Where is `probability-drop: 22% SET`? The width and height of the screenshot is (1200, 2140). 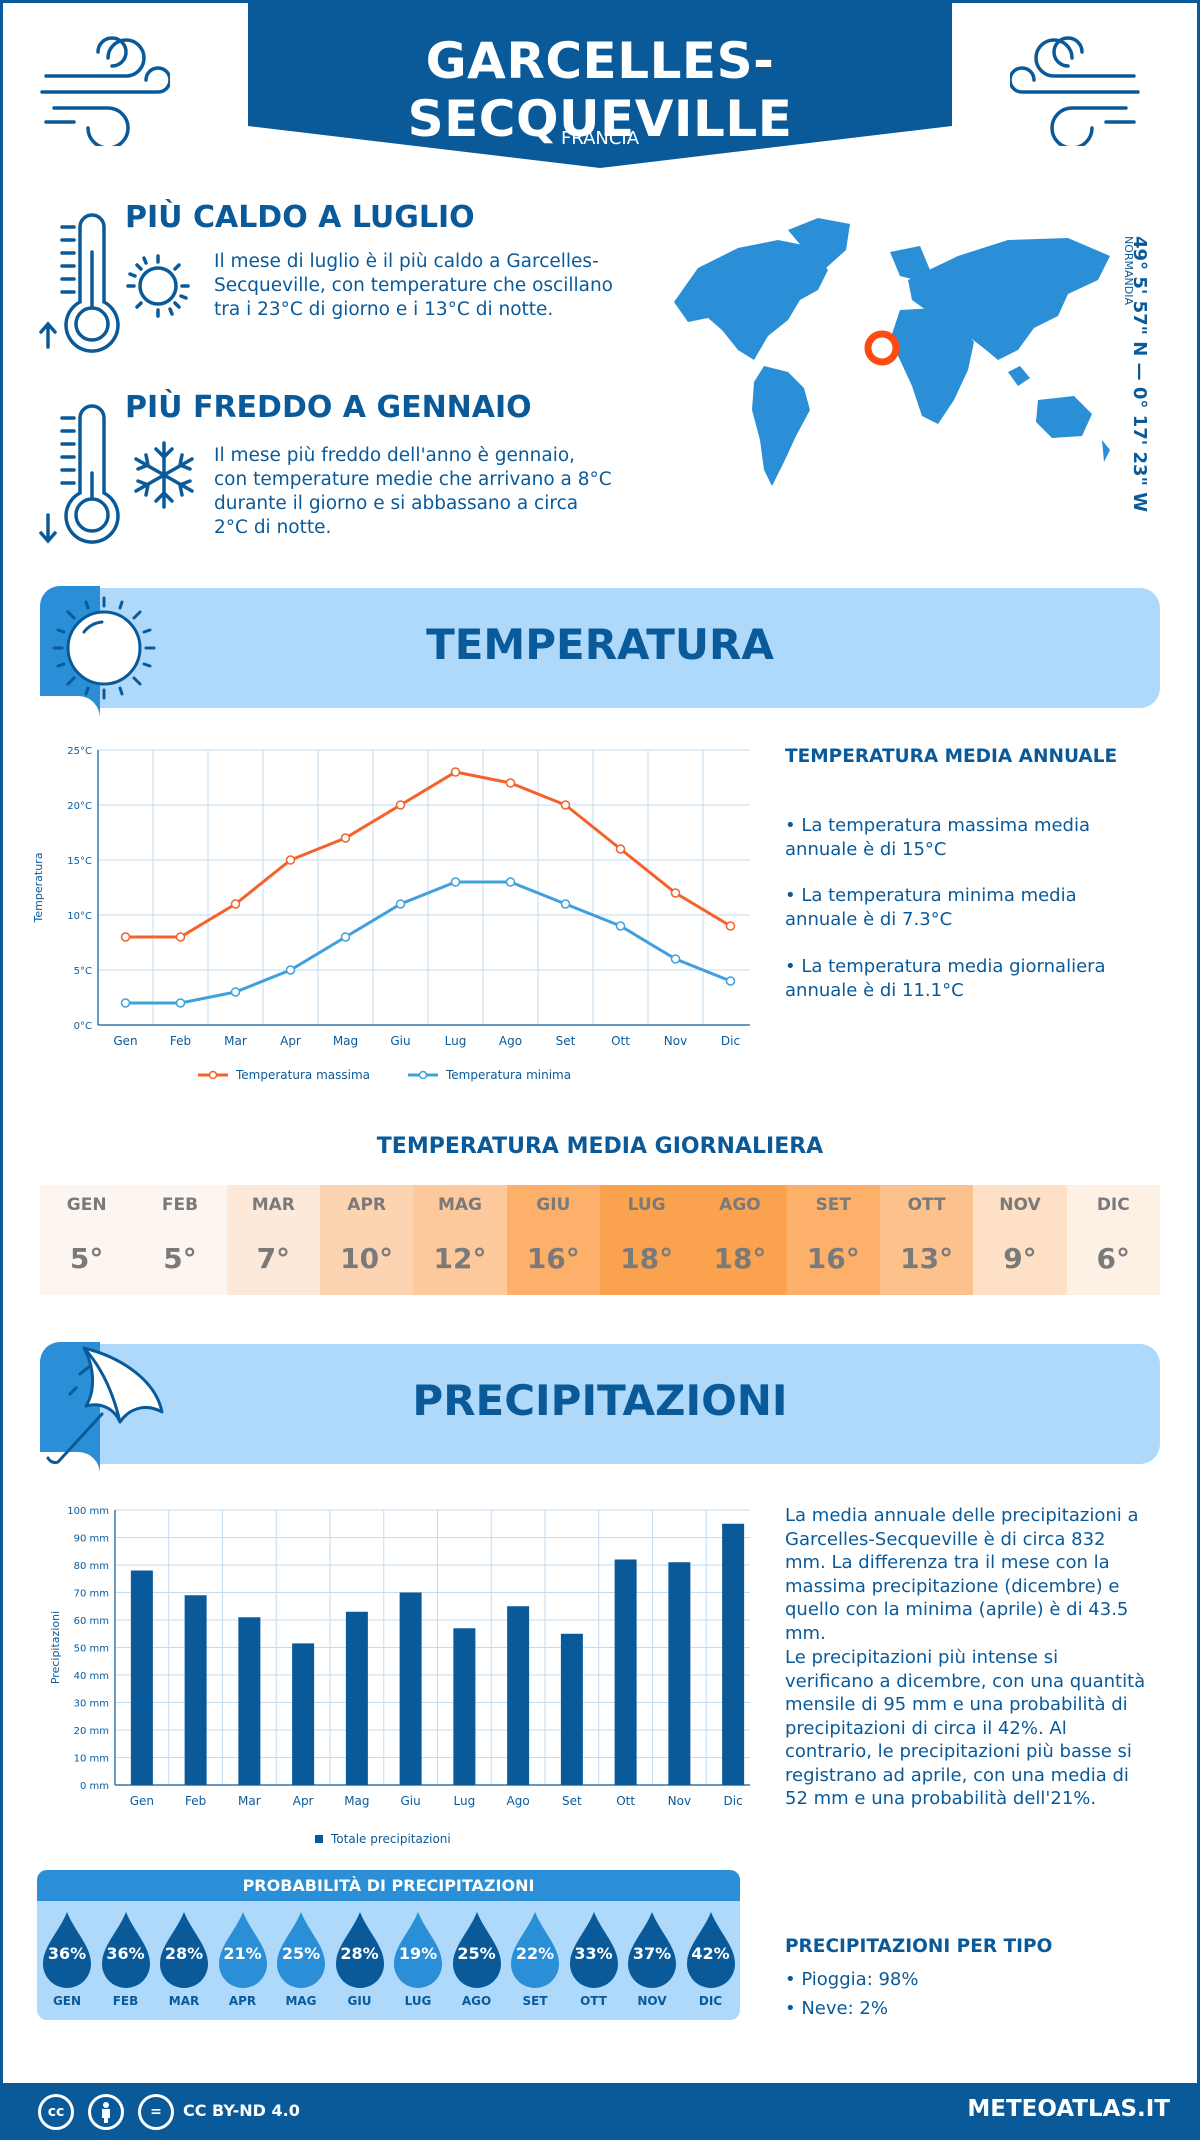
probability-drop: 22% SET is located at coordinates (535, 1959).